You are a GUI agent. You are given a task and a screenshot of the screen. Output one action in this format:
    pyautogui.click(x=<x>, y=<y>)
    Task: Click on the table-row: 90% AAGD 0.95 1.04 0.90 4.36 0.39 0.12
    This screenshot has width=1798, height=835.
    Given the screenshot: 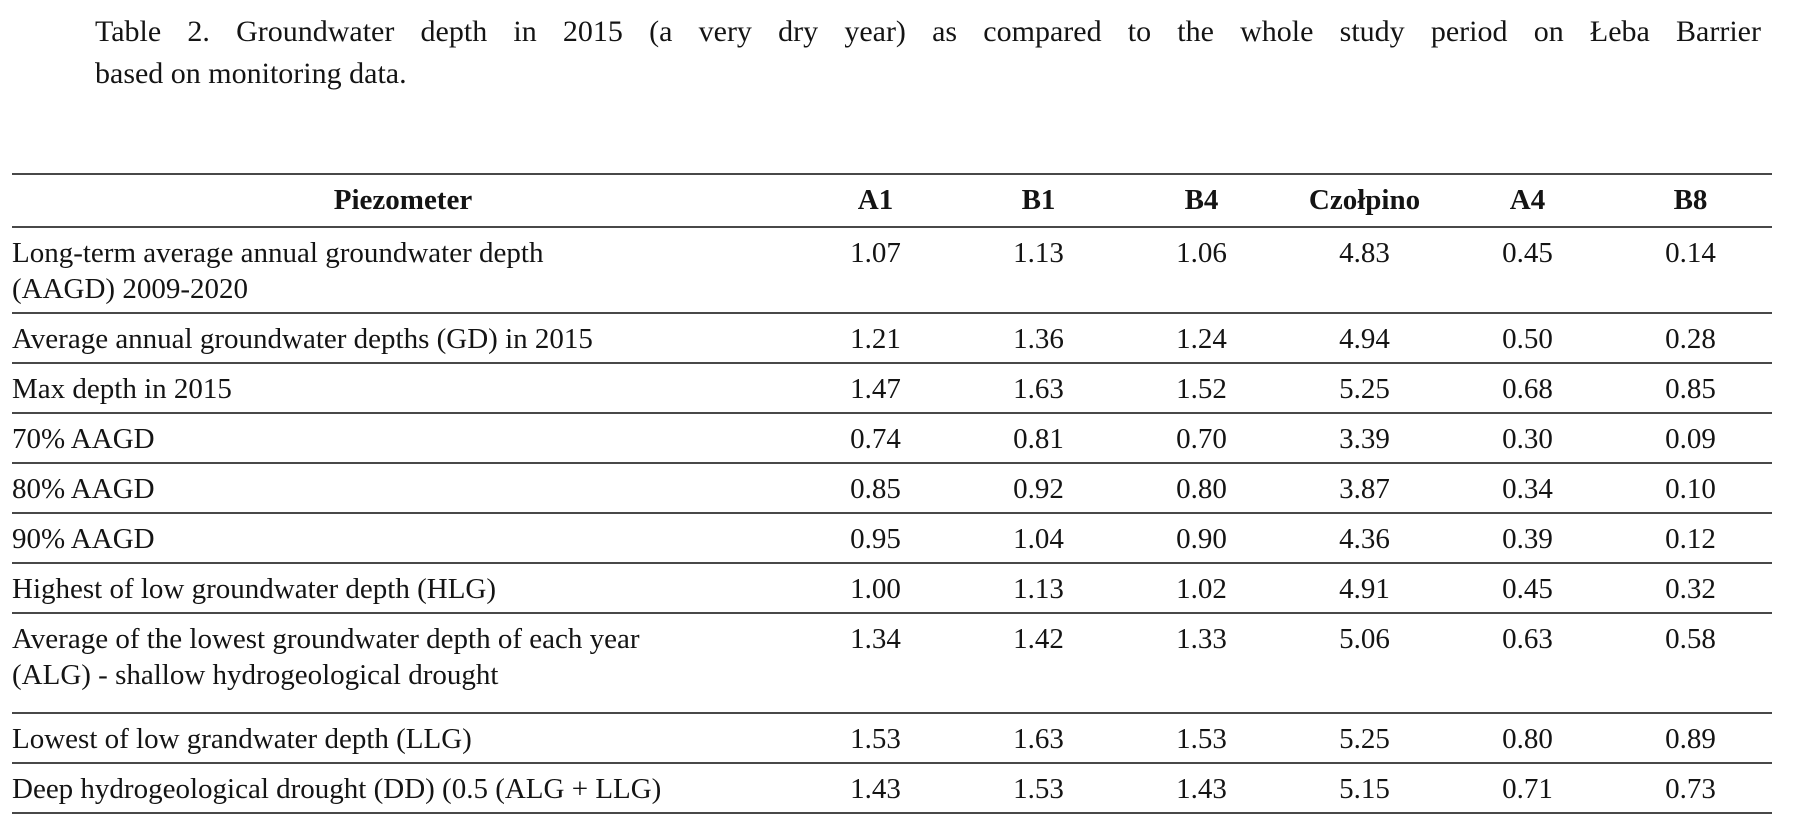 What is the action you would take?
    pyautogui.click(x=892, y=538)
    